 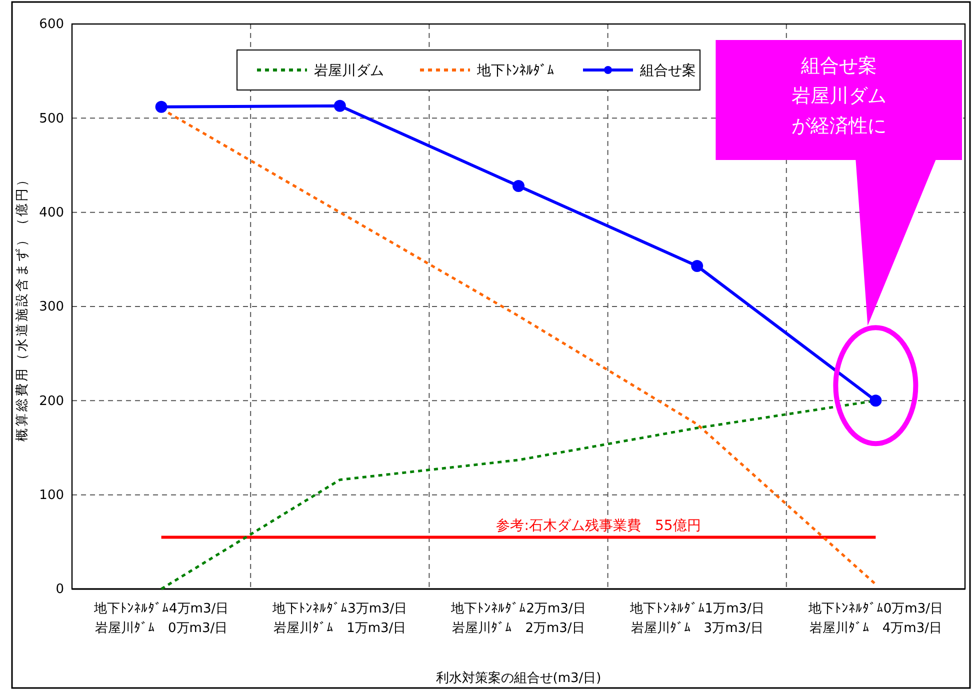 I want to click on legend-label: 組合せ案, so click(x=667, y=70).